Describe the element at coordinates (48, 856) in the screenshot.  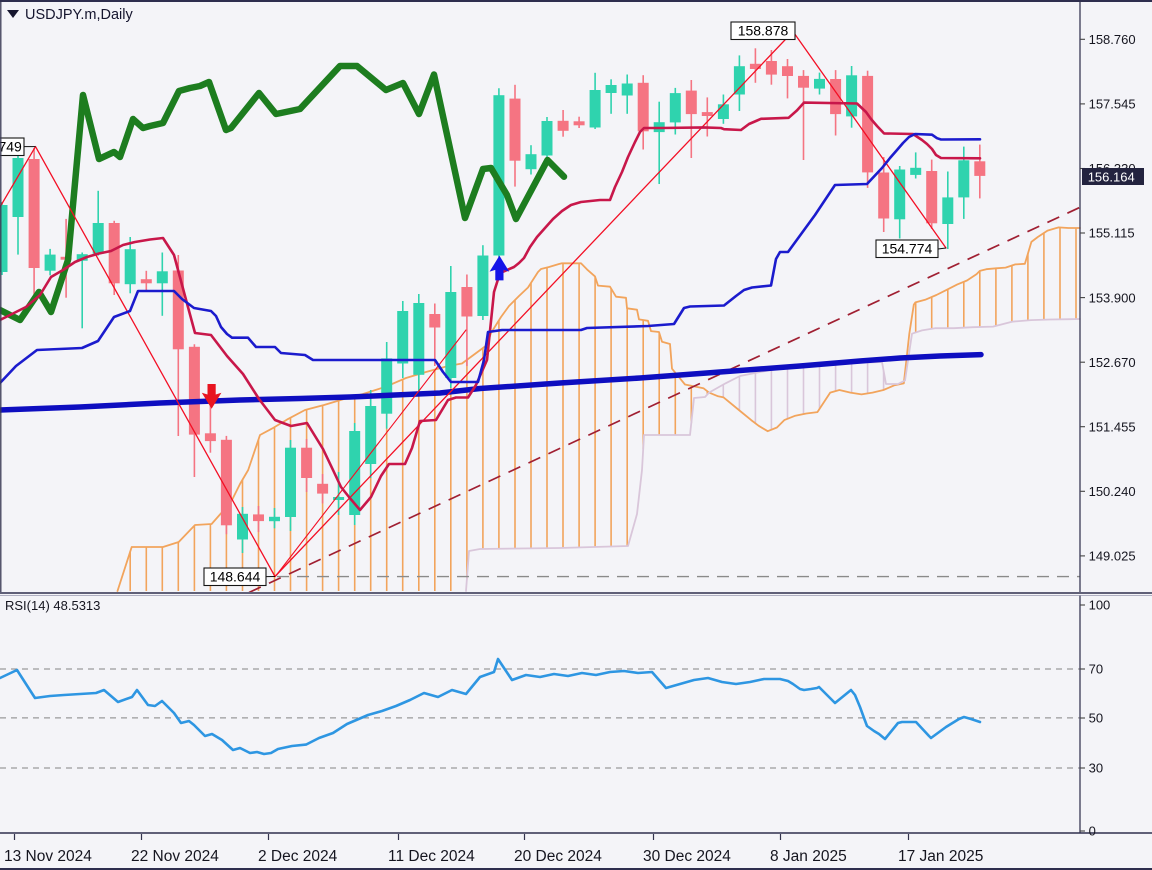
I see `svg-text: 13 Nov 2024` at that location.